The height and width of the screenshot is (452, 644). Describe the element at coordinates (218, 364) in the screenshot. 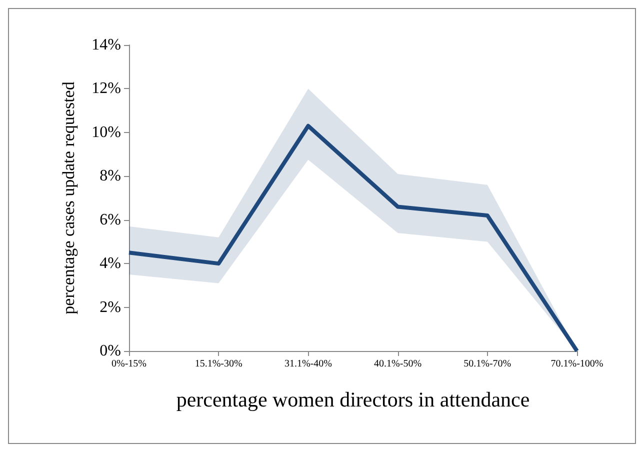

I see `x-tick-label: 15.1%-30%` at that location.